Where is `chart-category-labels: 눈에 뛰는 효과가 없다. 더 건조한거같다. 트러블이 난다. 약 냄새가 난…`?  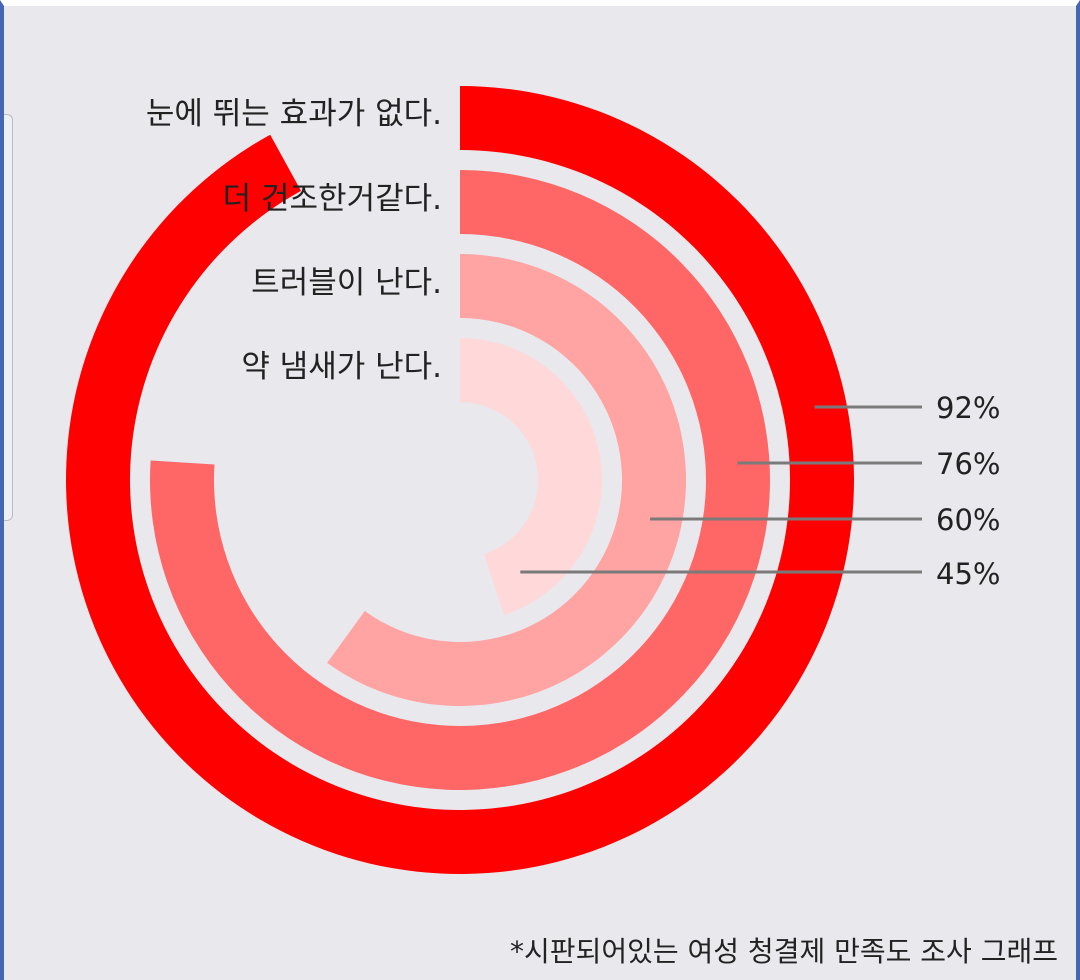 chart-category-labels: 눈에 뛰는 효과가 없다. 더 건조한거같다. 트러블이 난다. 약 냄새가 난… is located at coordinates (294, 240).